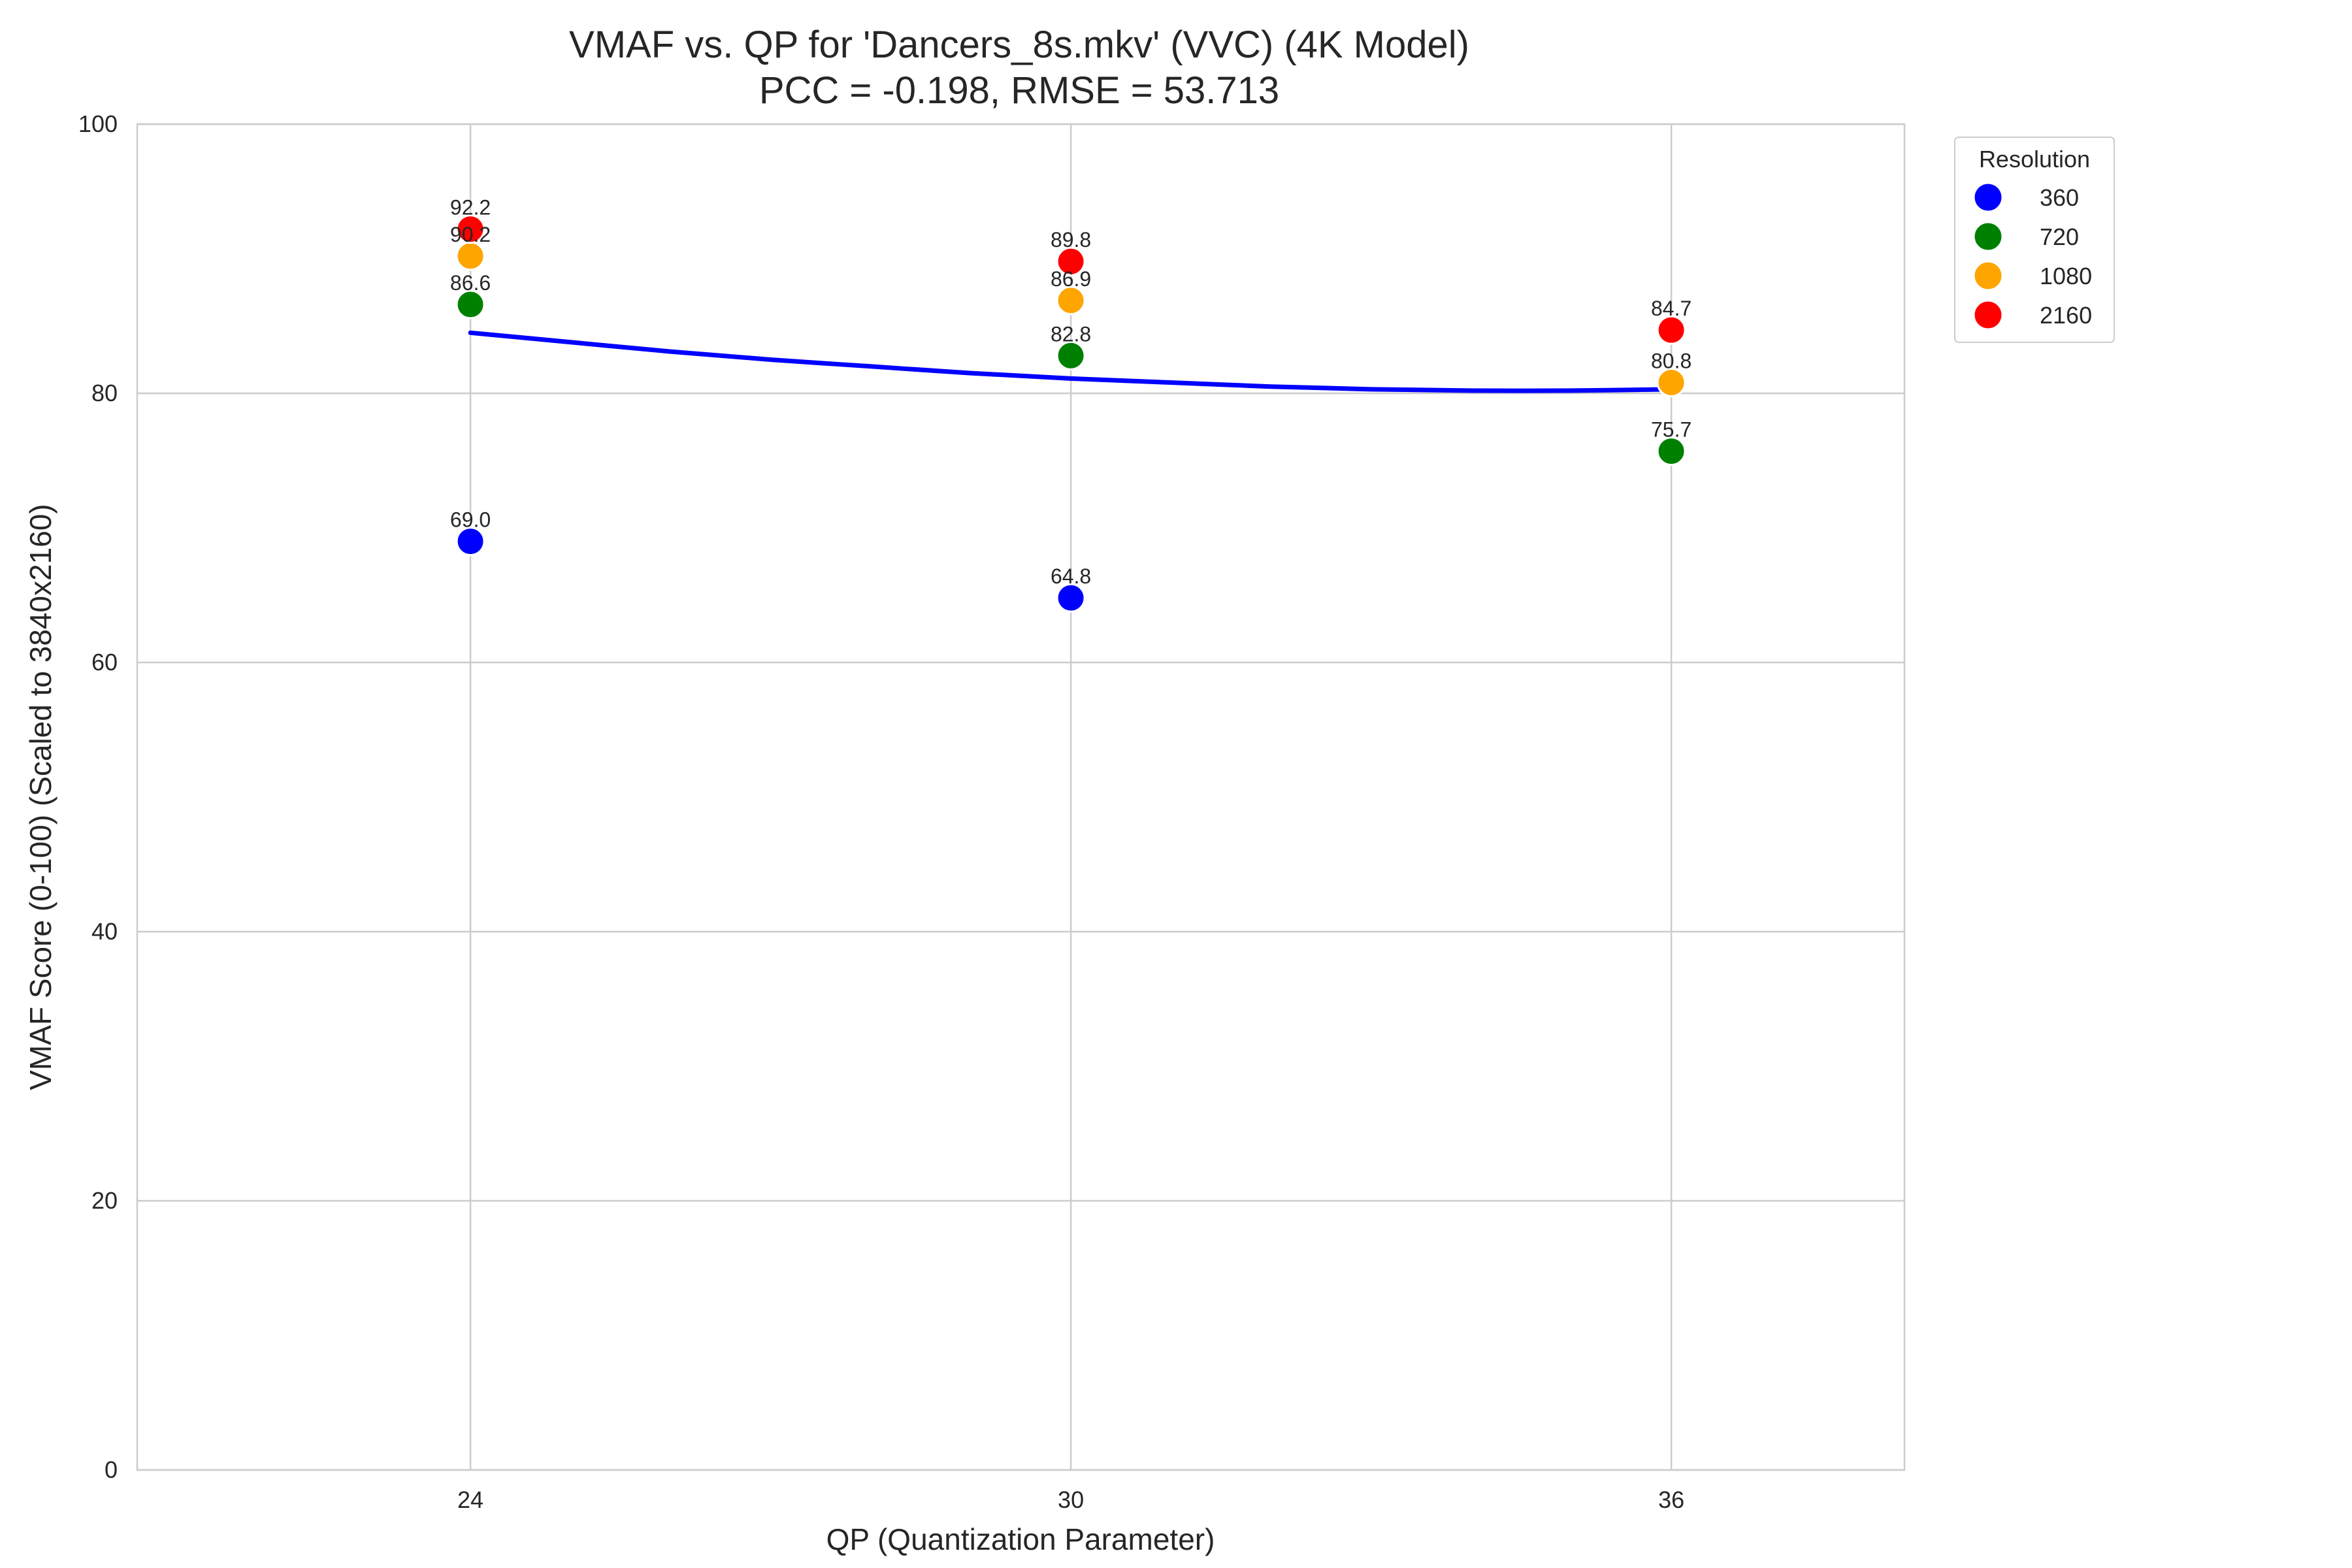 This screenshot has width=2352, height=1568. I want to click on data-label-360: 69.0, so click(470, 520).